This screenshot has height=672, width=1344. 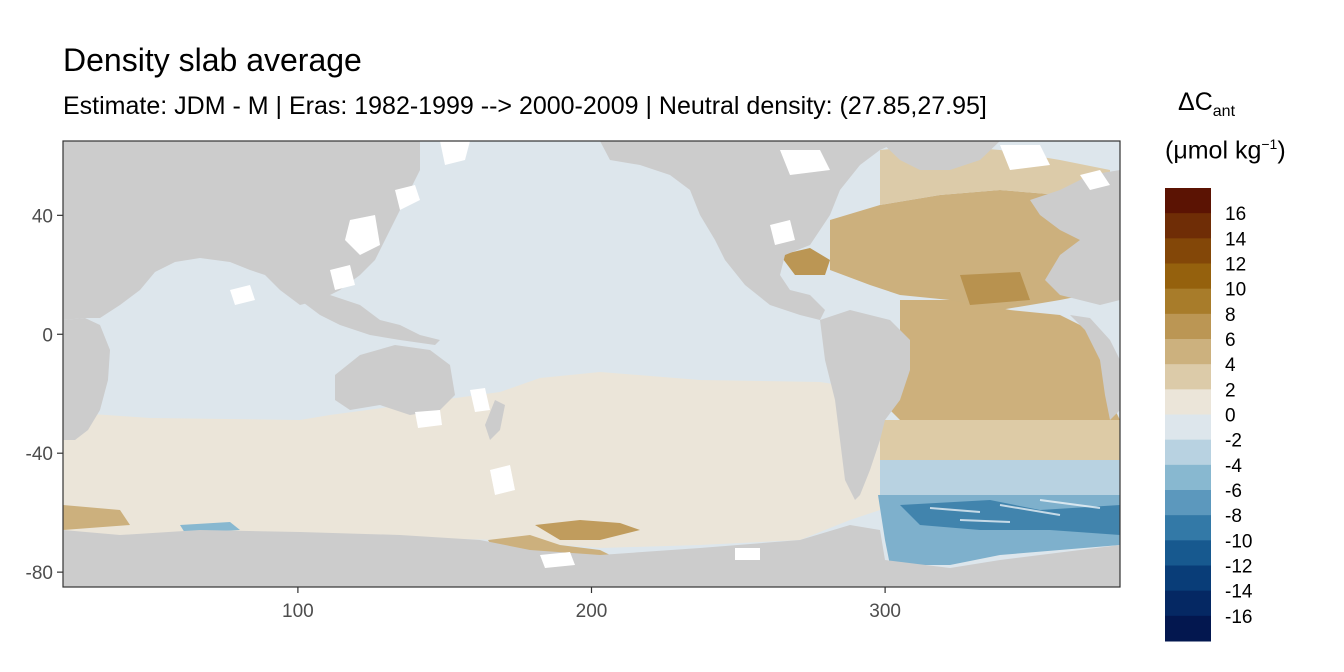 What do you see at coordinates (591, 556) in the screenshot?
I see `land-antarctica` at bounding box center [591, 556].